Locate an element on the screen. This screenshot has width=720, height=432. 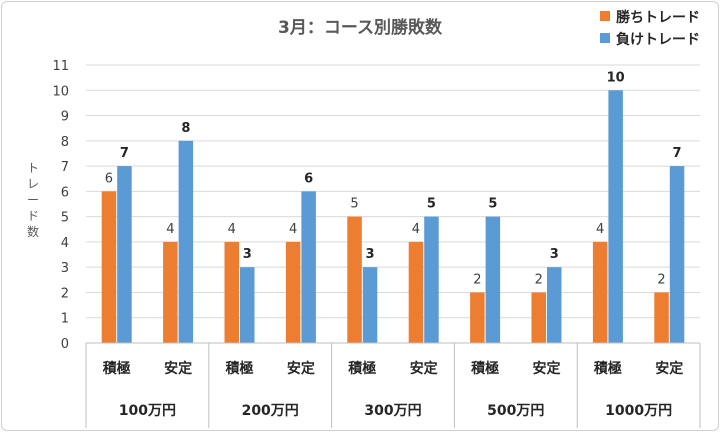
y-axis-label: トレード数 is located at coordinates (33, 200).